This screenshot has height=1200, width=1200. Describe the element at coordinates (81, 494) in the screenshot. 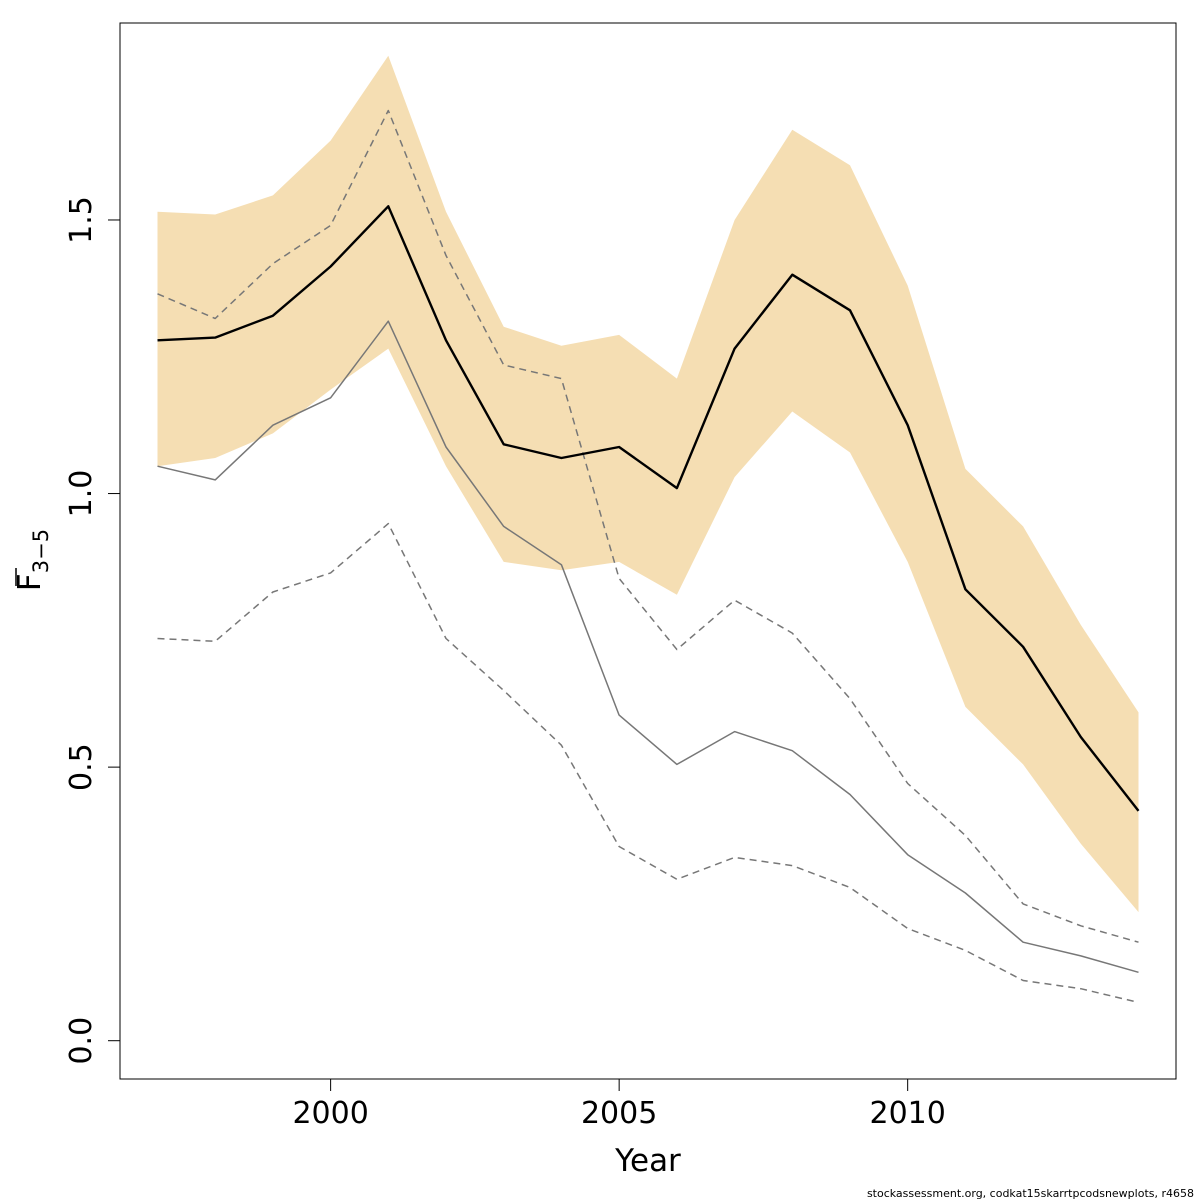

I see `y-tick-label-1.0: 1.0` at that location.